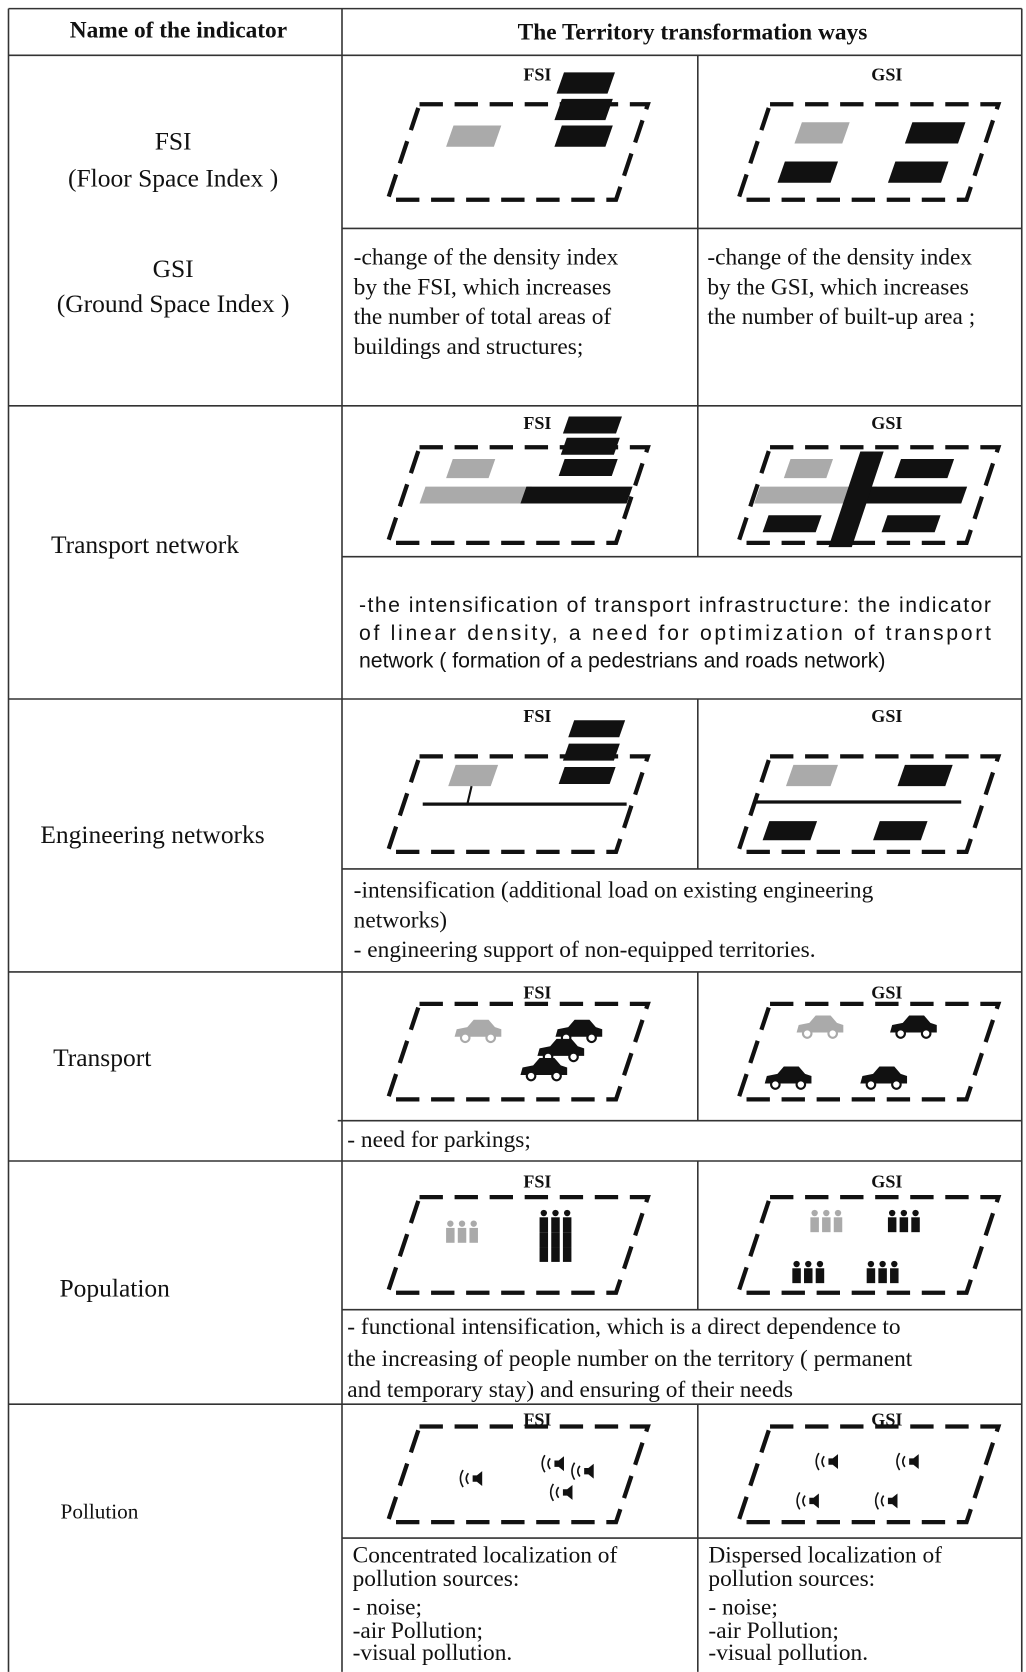  What do you see at coordinates (418, 1631) in the screenshot?
I see `description-line: -air Pollution;` at bounding box center [418, 1631].